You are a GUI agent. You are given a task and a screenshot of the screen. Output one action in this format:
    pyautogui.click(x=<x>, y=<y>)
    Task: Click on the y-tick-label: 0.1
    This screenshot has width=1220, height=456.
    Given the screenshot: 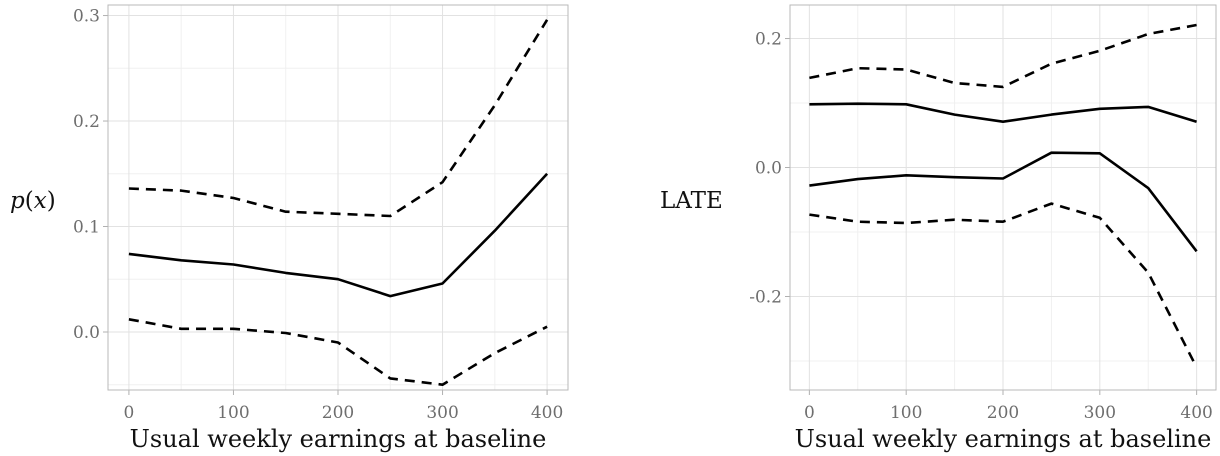 What is the action you would take?
    pyautogui.click(x=86, y=228)
    